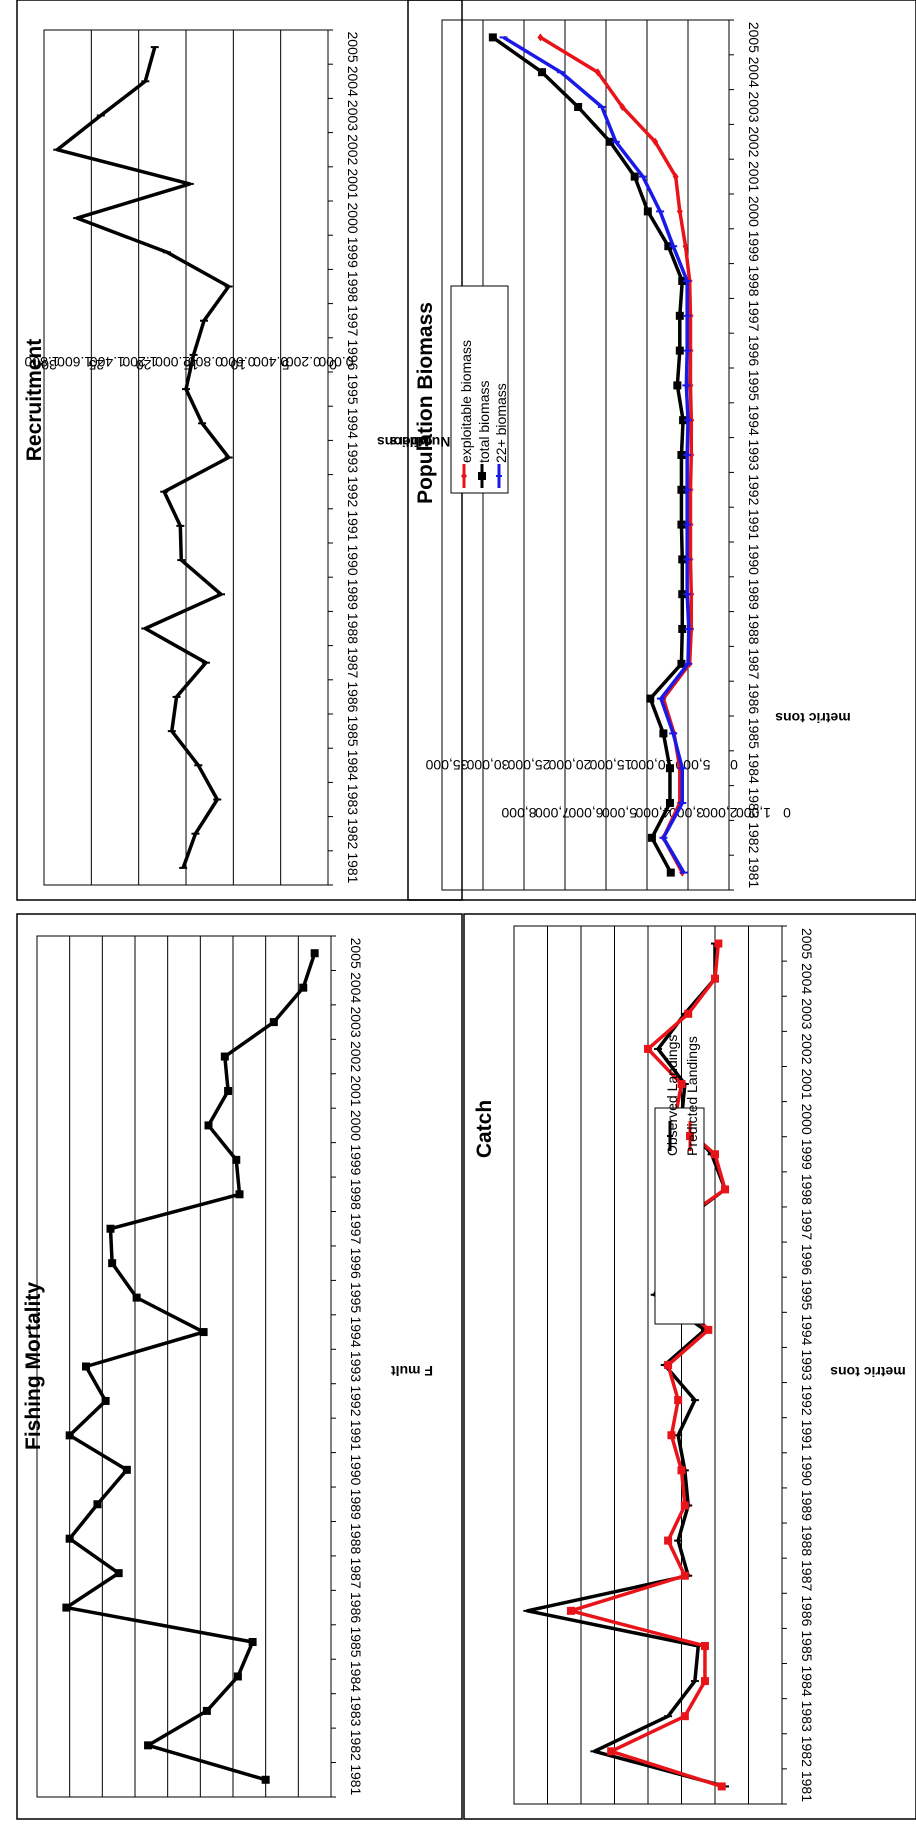 The height and width of the screenshot is (1835, 916). What do you see at coordinates (552, 813) in the screenshot?
I see `y-tick-label: 7,000` at bounding box center [552, 813].